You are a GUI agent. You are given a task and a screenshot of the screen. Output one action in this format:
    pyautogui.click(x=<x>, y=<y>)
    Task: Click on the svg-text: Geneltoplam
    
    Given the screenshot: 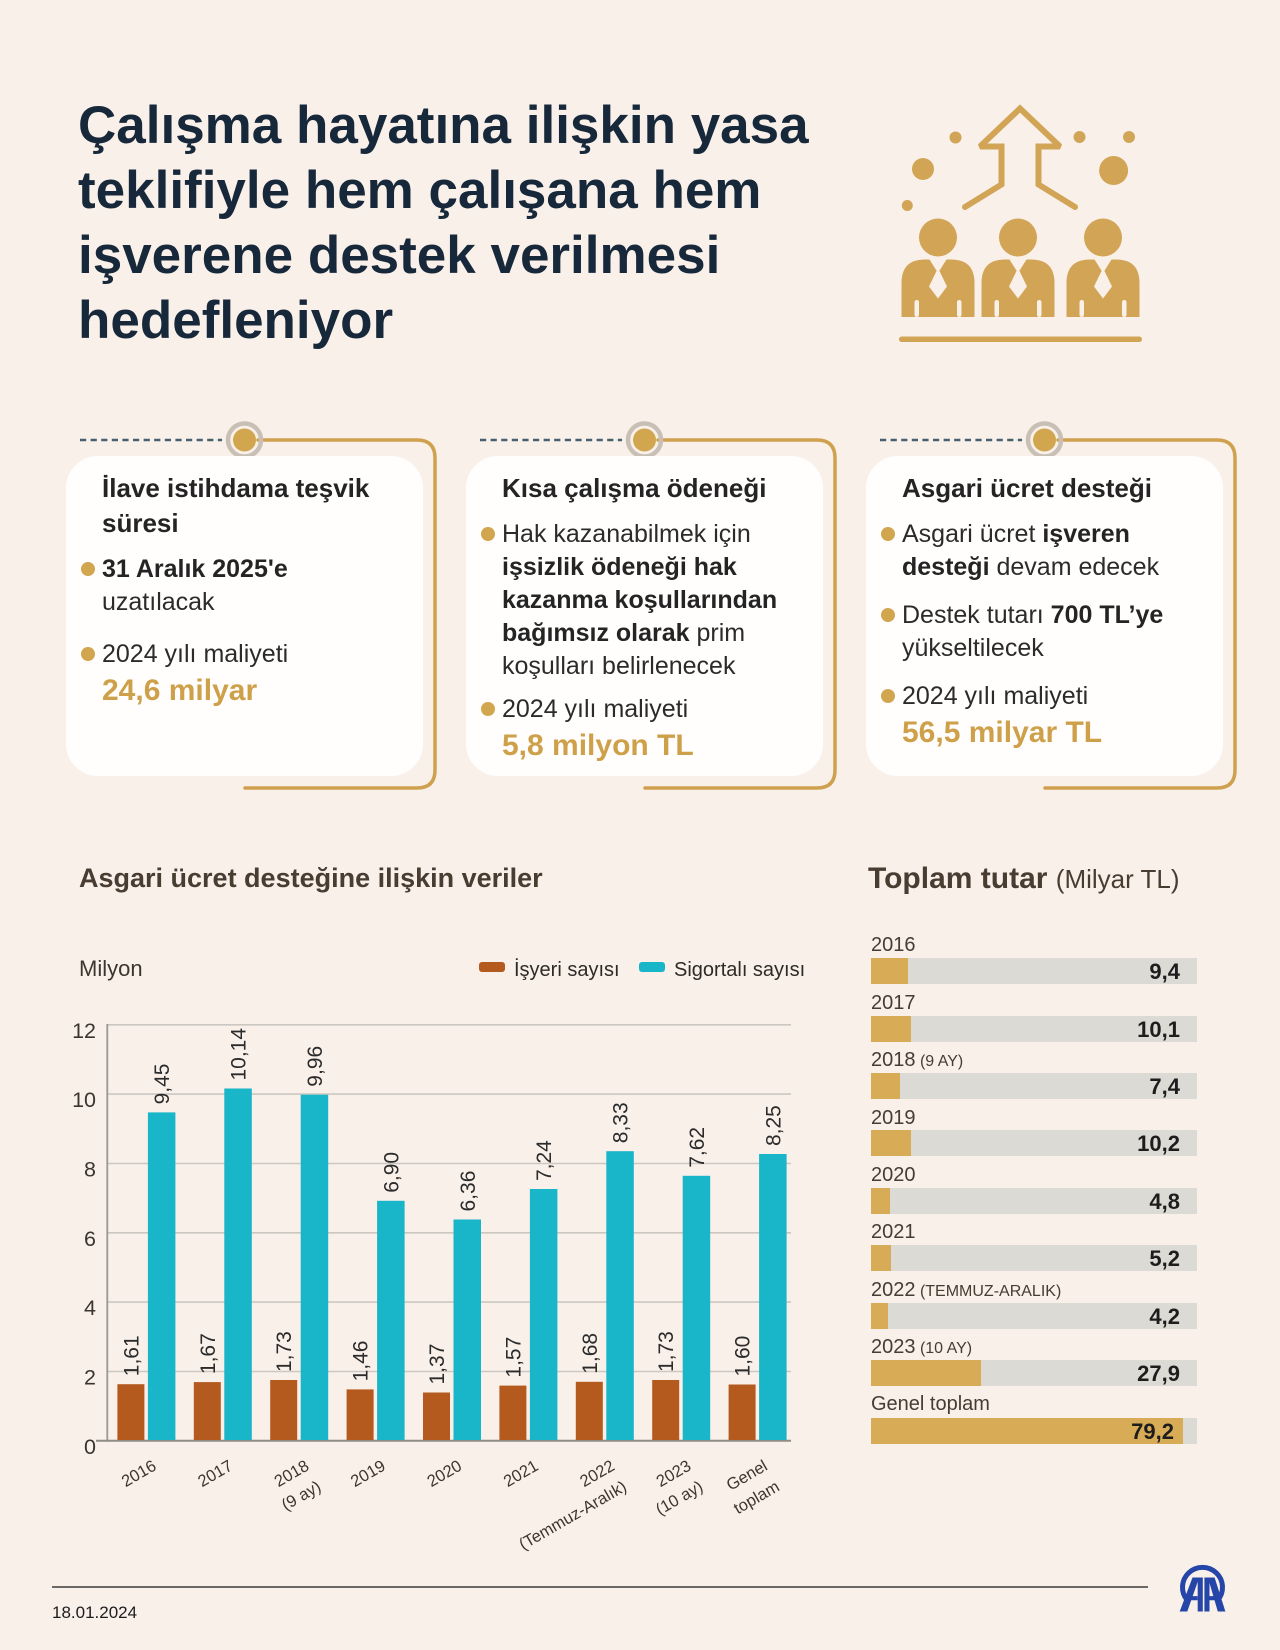 What is the action you would take?
    pyautogui.click(x=751, y=1487)
    